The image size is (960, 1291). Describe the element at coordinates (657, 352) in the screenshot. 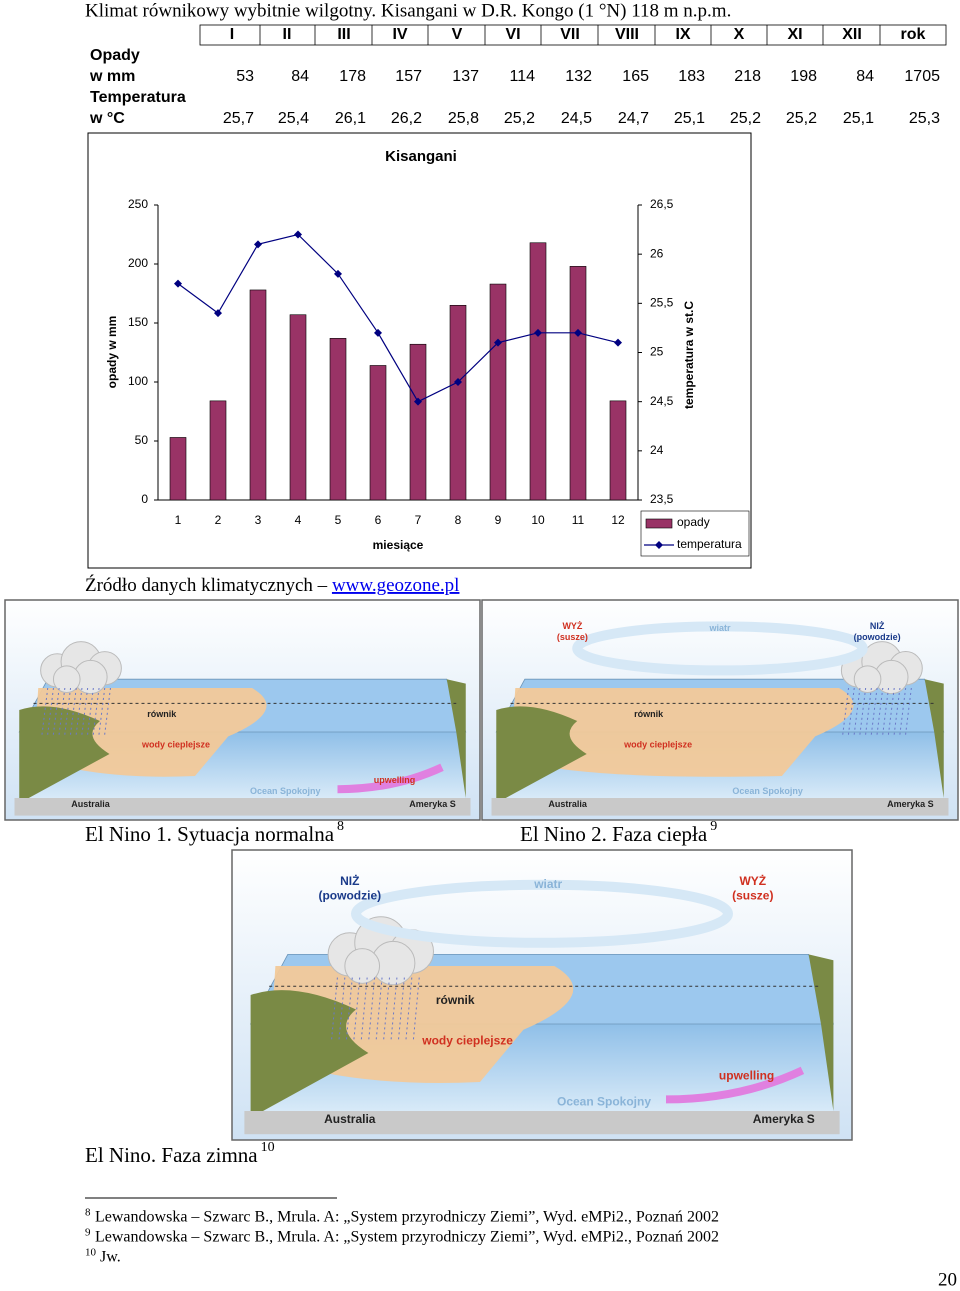

I see `y2-tick-label: 25` at that location.